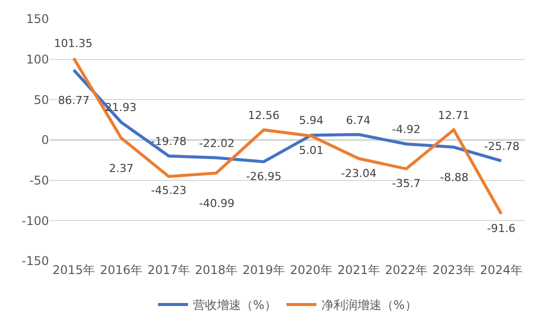 The image size is (550, 331). I want to click on legend-label: 净利润增速（%）, so click(369, 305).